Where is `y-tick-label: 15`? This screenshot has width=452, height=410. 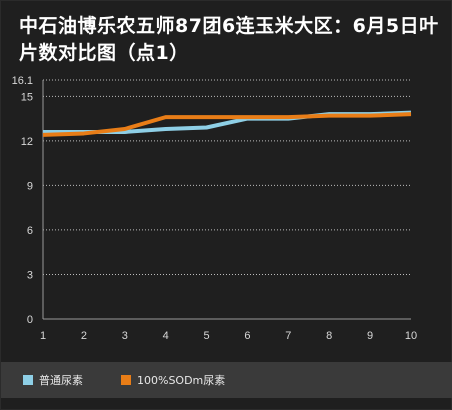
y-tick-label: 15 is located at coordinates (27, 97).